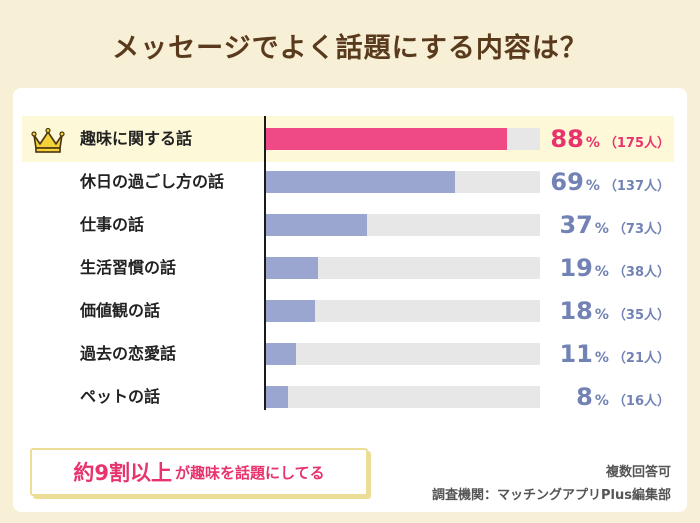 This screenshot has width=700, height=523. What do you see at coordinates (128, 267) in the screenshot?
I see `category-label: 生活習慣の話` at bounding box center [128, 267].